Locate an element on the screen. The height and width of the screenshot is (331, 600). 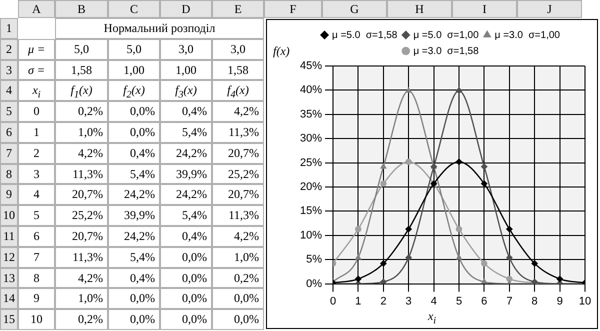
text: H is located at coordinates (419, 9).